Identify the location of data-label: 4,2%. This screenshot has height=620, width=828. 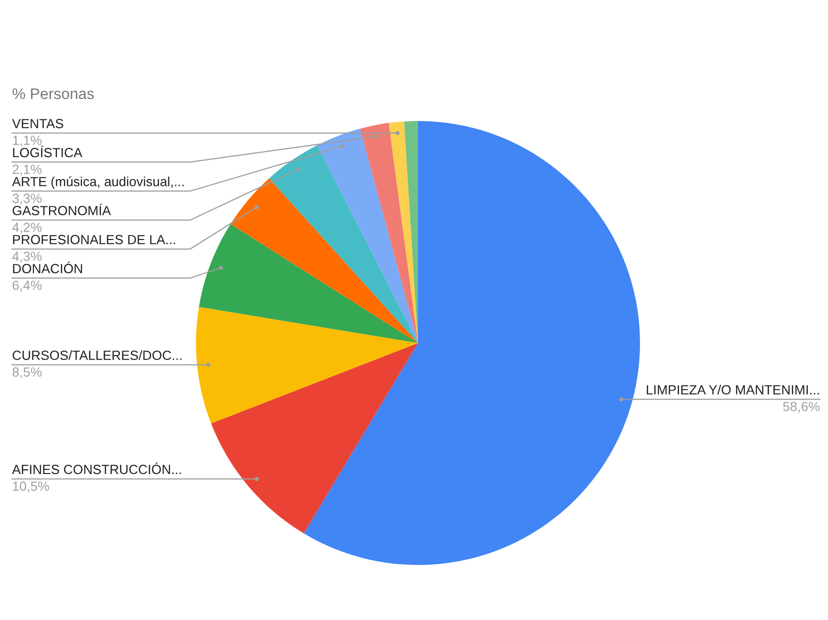
(27, 228).